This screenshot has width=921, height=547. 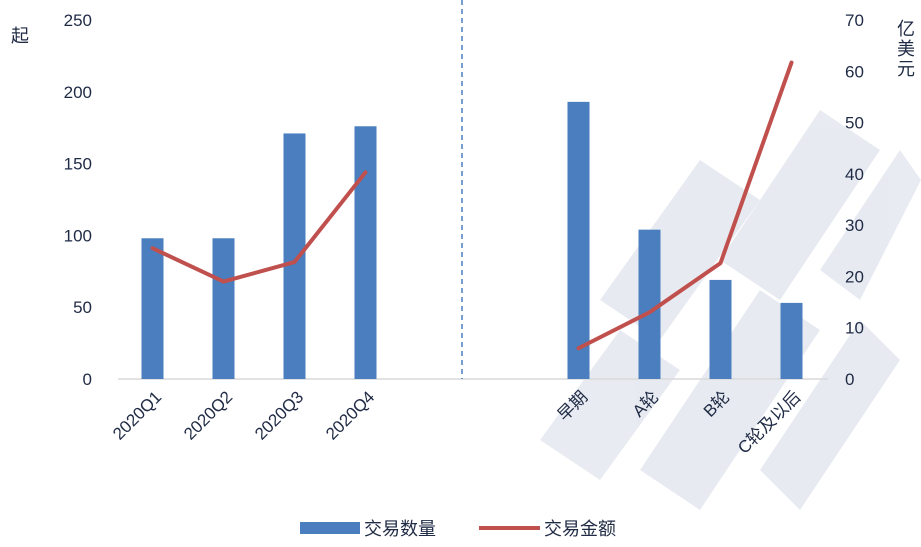 What do you see at coordinates (208, 415) in the screenshot?
I see `x-tick-label: 2020Q2` at bounding box center [208, 415].